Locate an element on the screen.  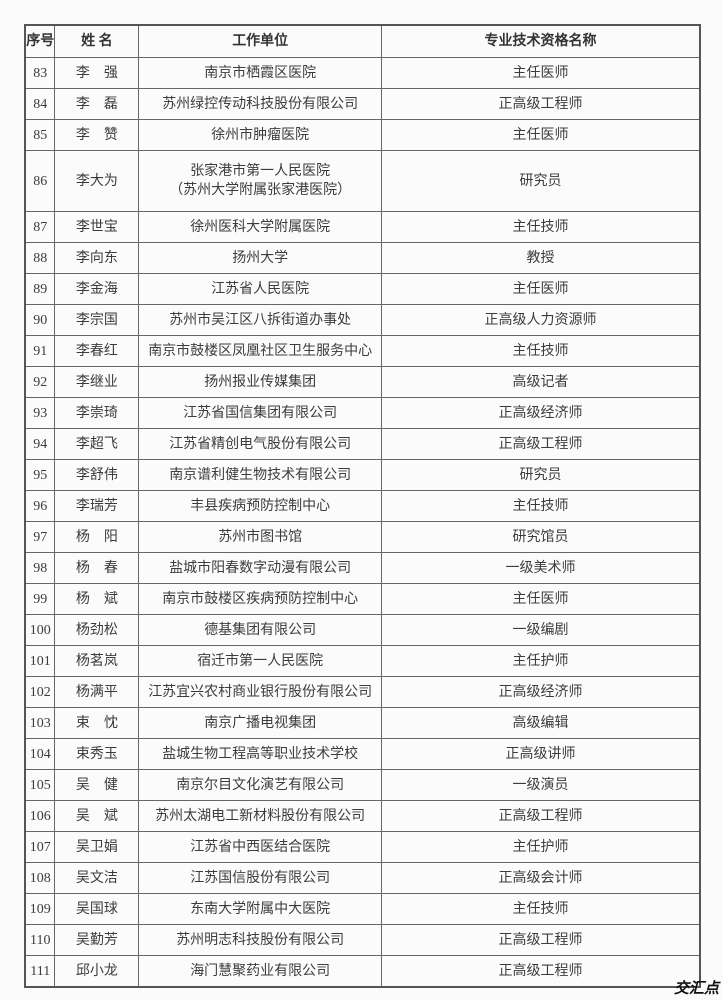
table-row: 98 杨 春盐城市阳春数字动漫有限公司 一级美术师 is located at coordinates (362, 568).